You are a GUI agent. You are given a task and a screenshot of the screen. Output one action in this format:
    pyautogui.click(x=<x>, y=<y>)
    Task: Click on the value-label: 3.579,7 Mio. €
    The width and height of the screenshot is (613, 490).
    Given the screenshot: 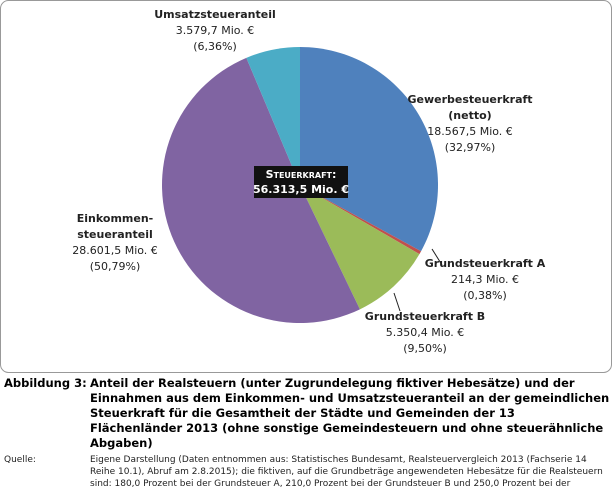 What is the action you would take?
    pyautogui.click(x=215, y=30)
    